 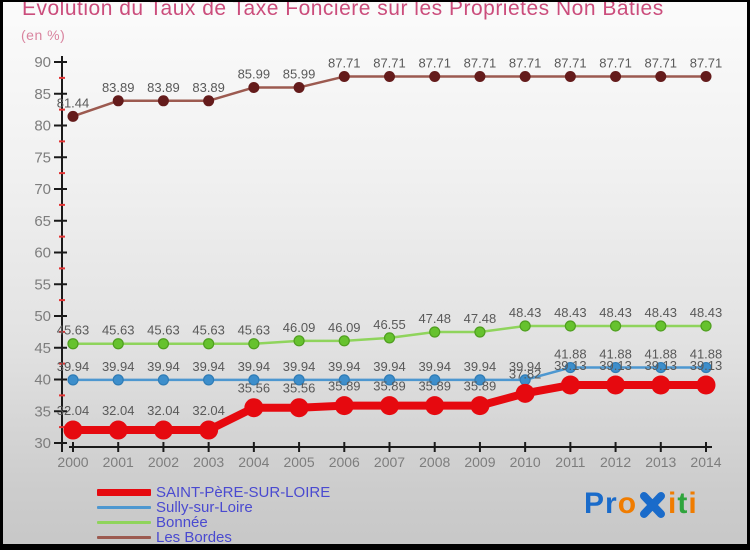 I want to click on legend-label: SAINT-PèRE-SUR-LOIRE, so click(x=243, y=492).